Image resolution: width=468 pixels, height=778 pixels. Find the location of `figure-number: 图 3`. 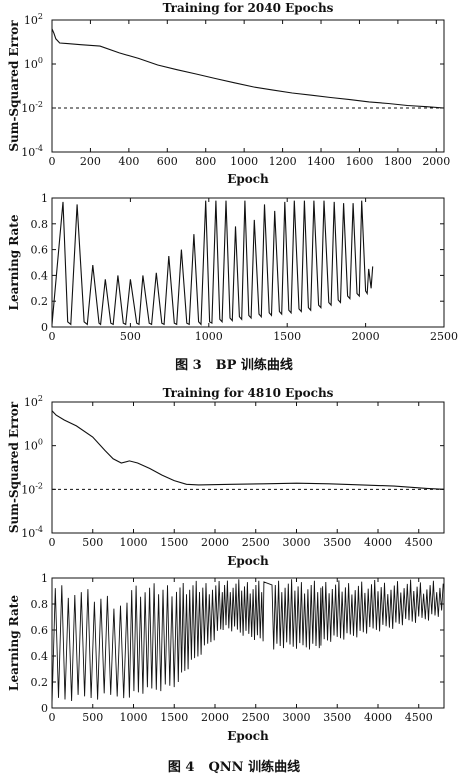

figure-number: 图 3 is located at coordinates (188, 365).